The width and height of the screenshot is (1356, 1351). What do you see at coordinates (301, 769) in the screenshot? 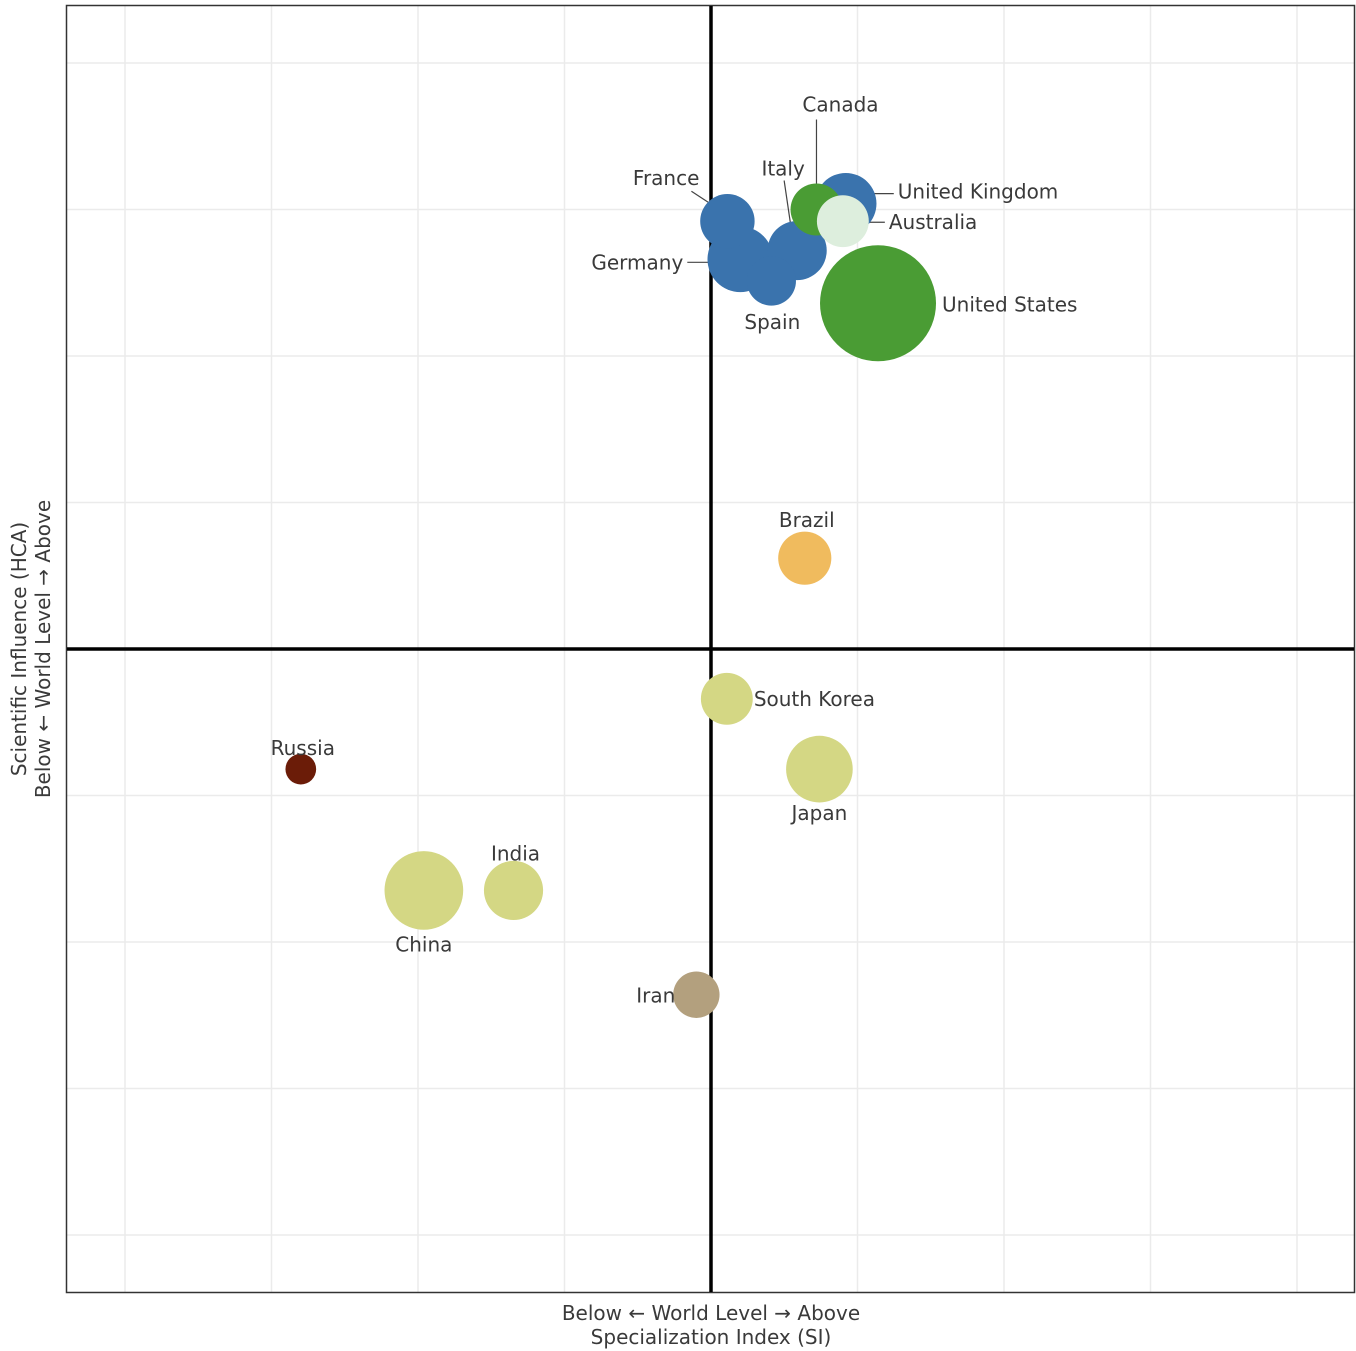
I see `point-russia` at bounding box center [301, 769].